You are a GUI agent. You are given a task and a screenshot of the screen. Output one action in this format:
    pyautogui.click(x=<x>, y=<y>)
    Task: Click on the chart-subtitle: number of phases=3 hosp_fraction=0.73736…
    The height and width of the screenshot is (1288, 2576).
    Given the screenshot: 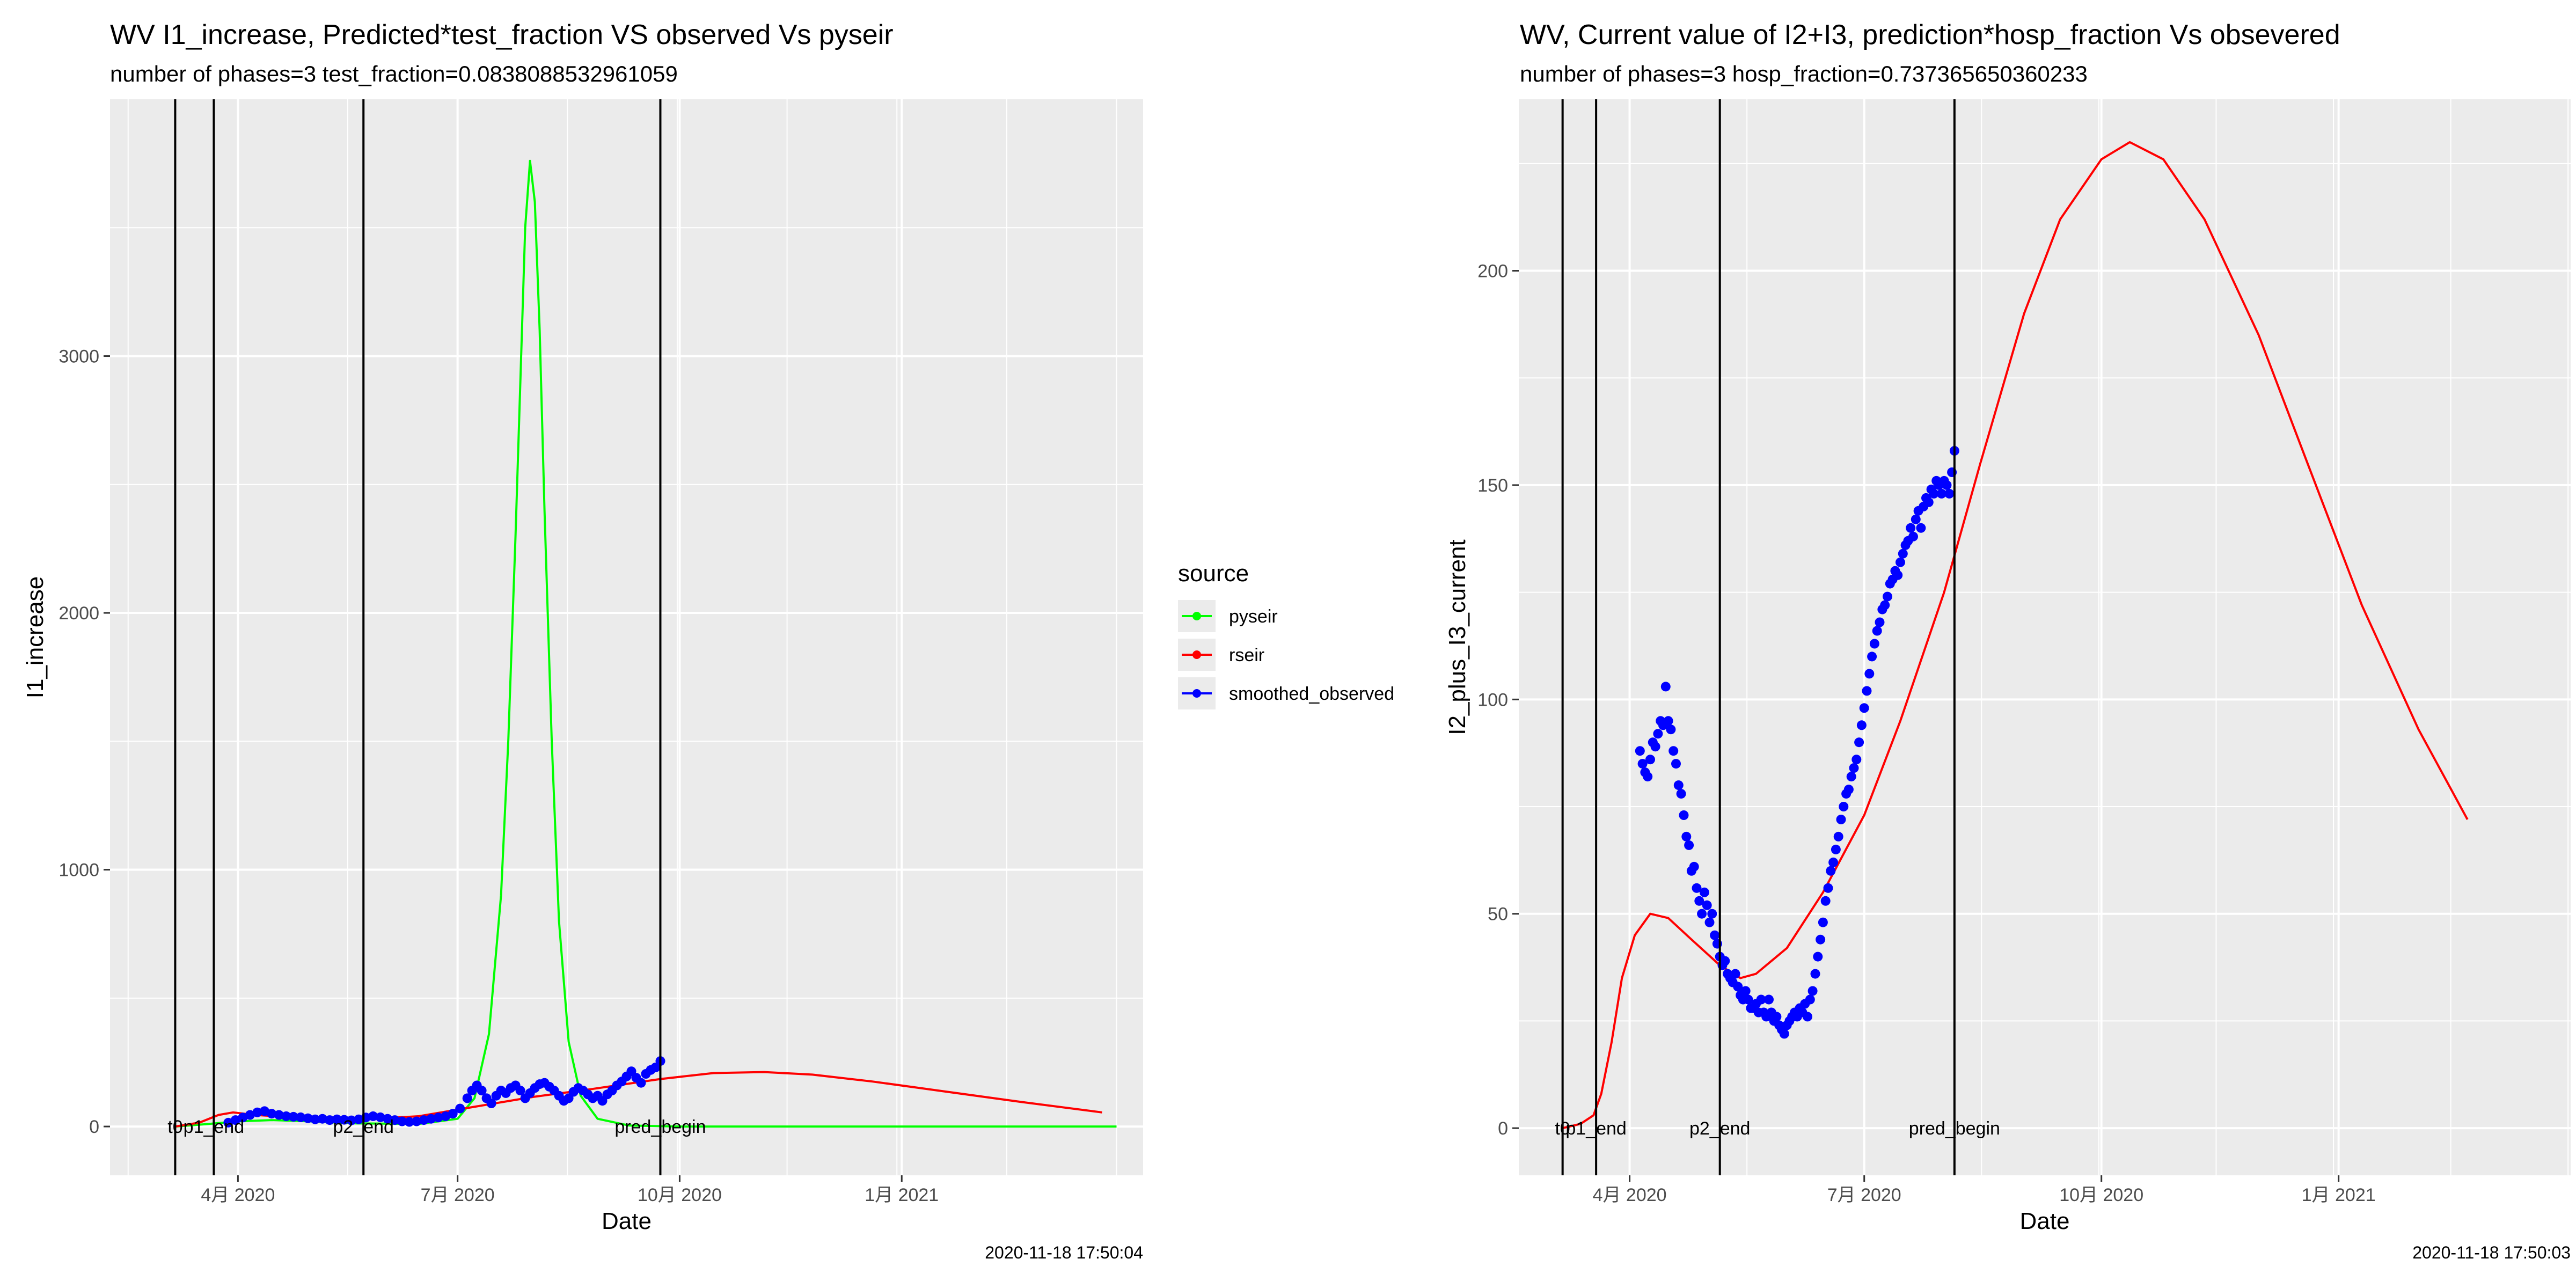 What is the action you would take?
    pyautogui.click(x=1804, y=73)
    